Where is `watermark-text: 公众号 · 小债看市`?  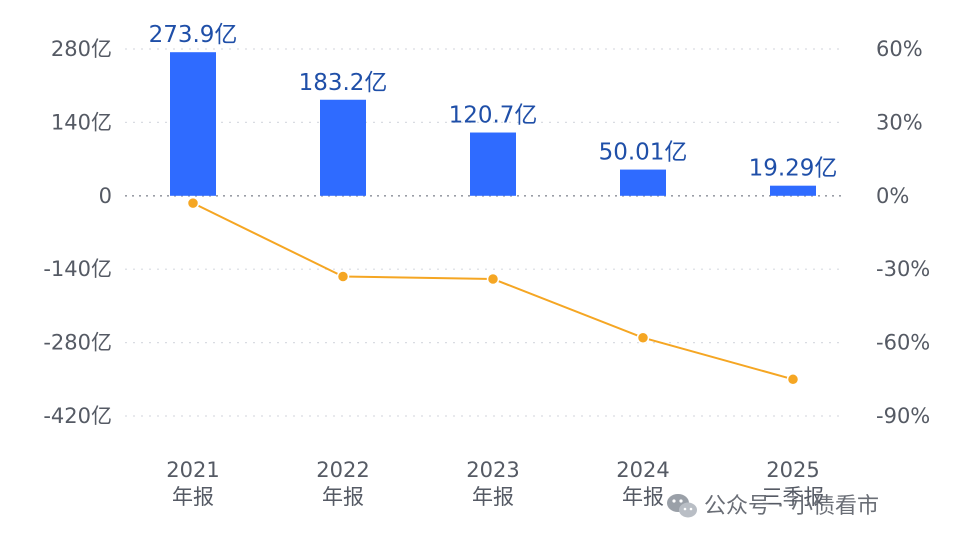
watermark-text: 公众号 · 小债看市 is located at coordinates (791, 506).